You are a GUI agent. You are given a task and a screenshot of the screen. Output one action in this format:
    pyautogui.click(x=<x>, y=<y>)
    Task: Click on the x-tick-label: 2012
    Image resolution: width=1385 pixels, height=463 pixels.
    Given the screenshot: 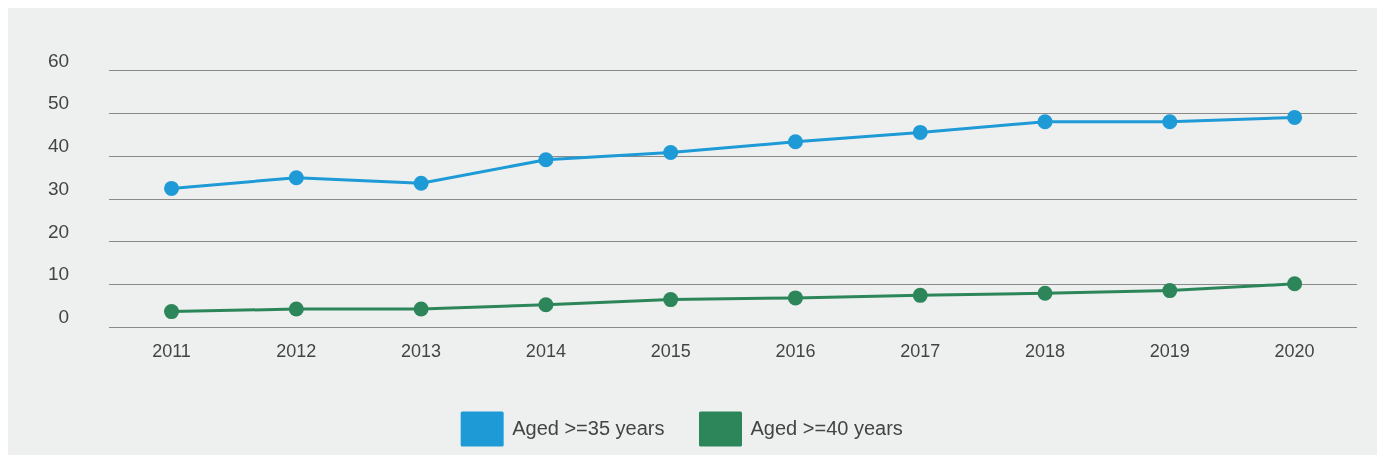 What is the action you would take?
    pyautogui.click(x=296, y=351)
    